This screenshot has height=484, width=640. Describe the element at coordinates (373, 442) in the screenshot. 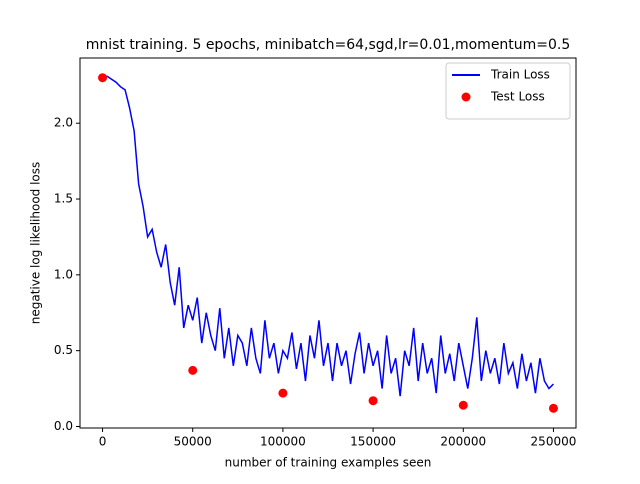

I see `x-tick-label: 150000` at that location.